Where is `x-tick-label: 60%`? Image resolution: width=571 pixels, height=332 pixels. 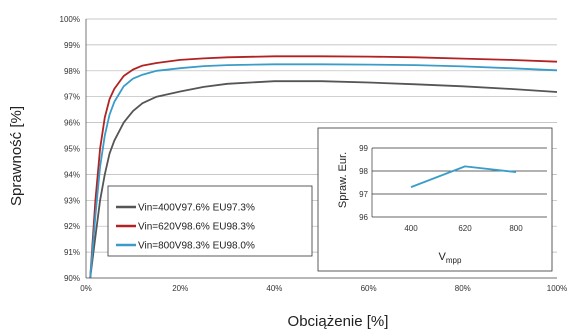
x-tick-label: 60% is located at coordinates (369, 288).